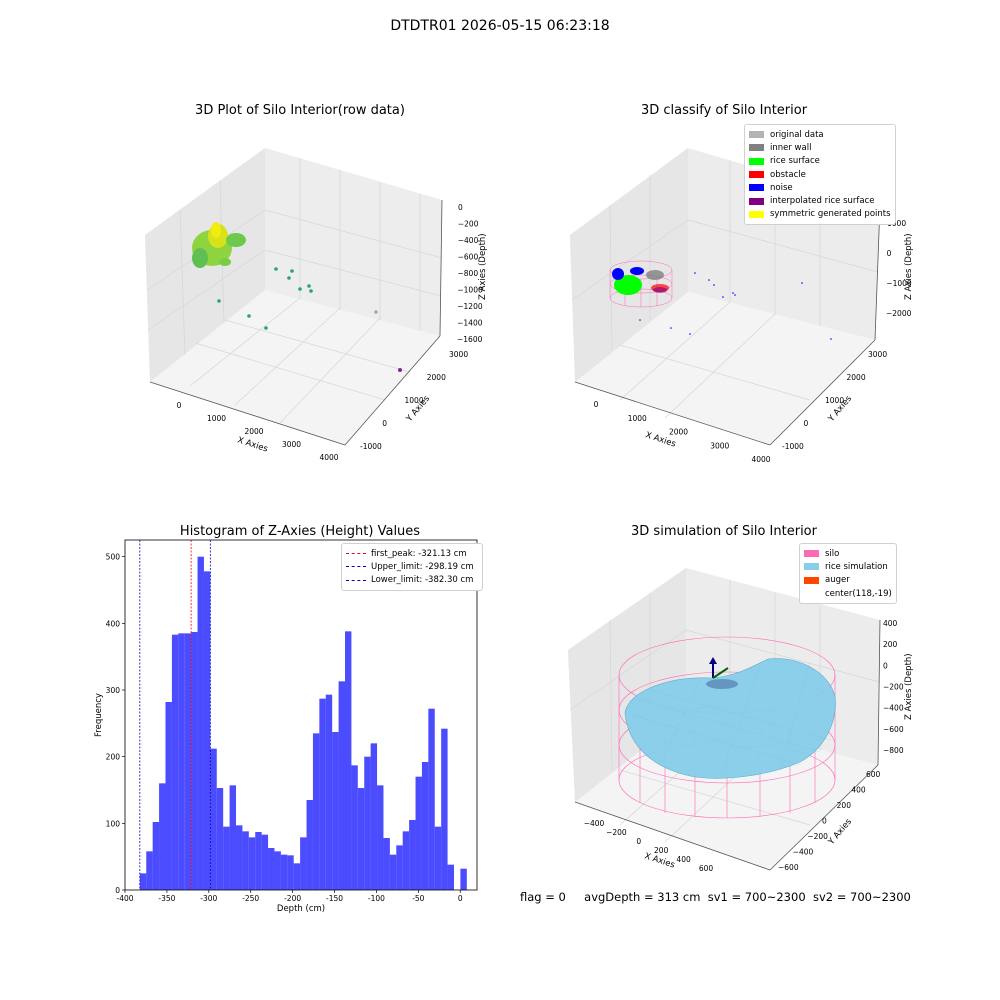 Image resolution: width=1000 pixels, height=1000 pixels. What do you see at coordinates (861, 897) in the screenshot?
I see `sv2-text: sv2 = 700~2300` at bounding box center [861, 897].